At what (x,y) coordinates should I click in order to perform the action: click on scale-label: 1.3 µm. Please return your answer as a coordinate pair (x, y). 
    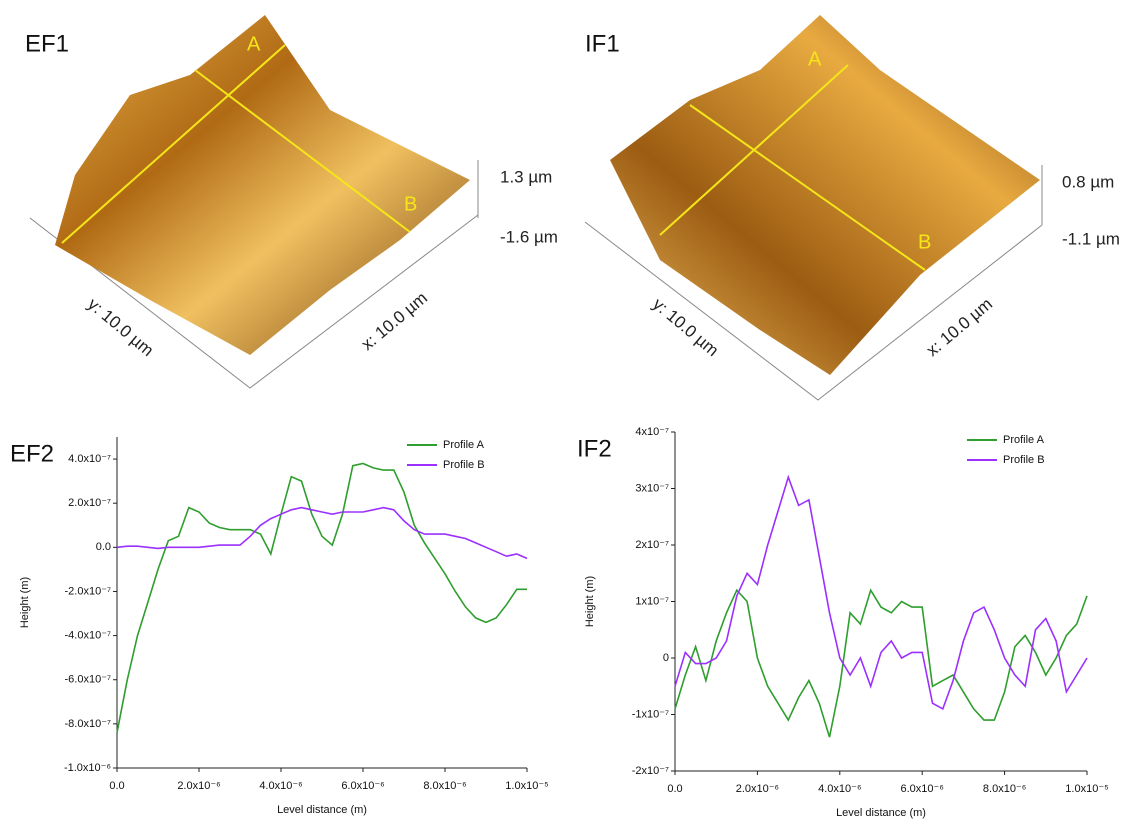
    Looking at the image, I should click on (526, 176).